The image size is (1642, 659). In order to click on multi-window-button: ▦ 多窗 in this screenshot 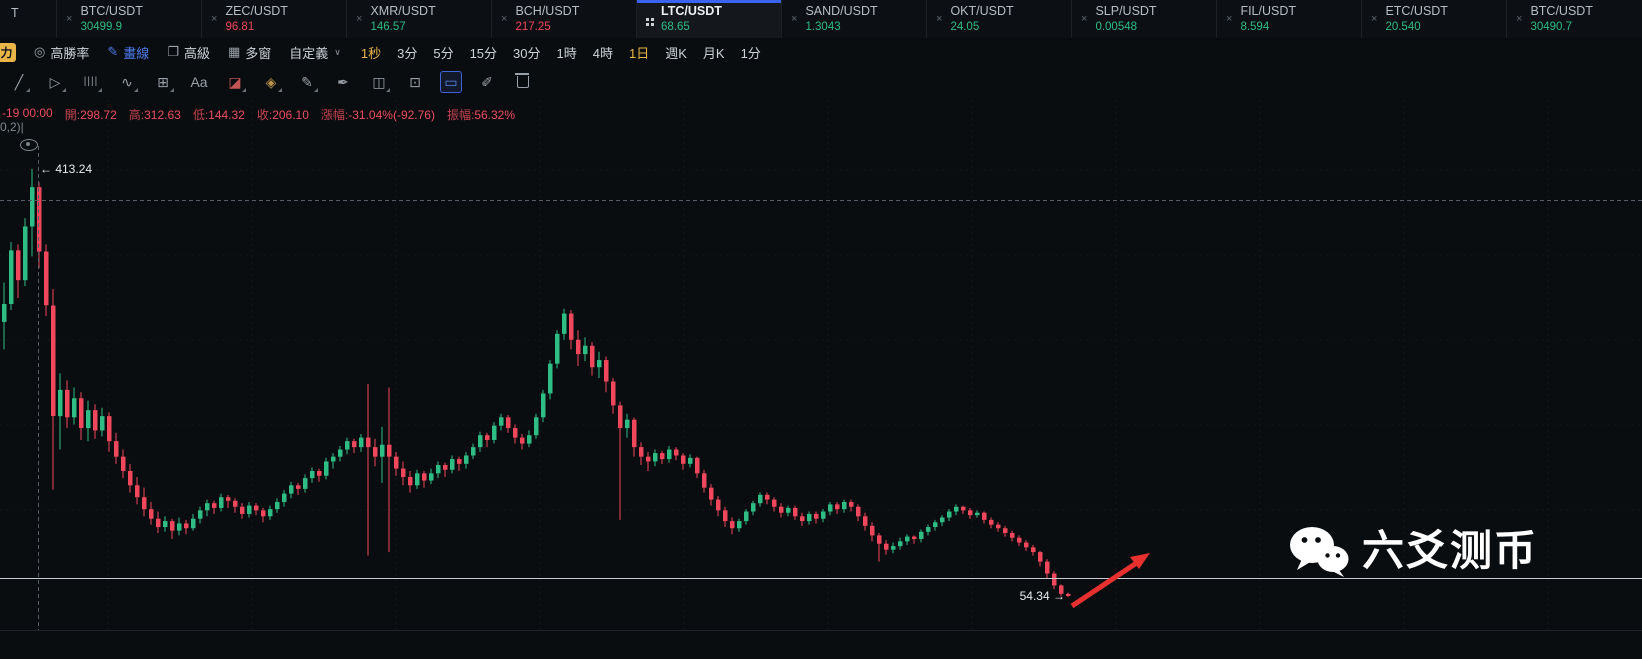, I will do `click(249, 52)`.